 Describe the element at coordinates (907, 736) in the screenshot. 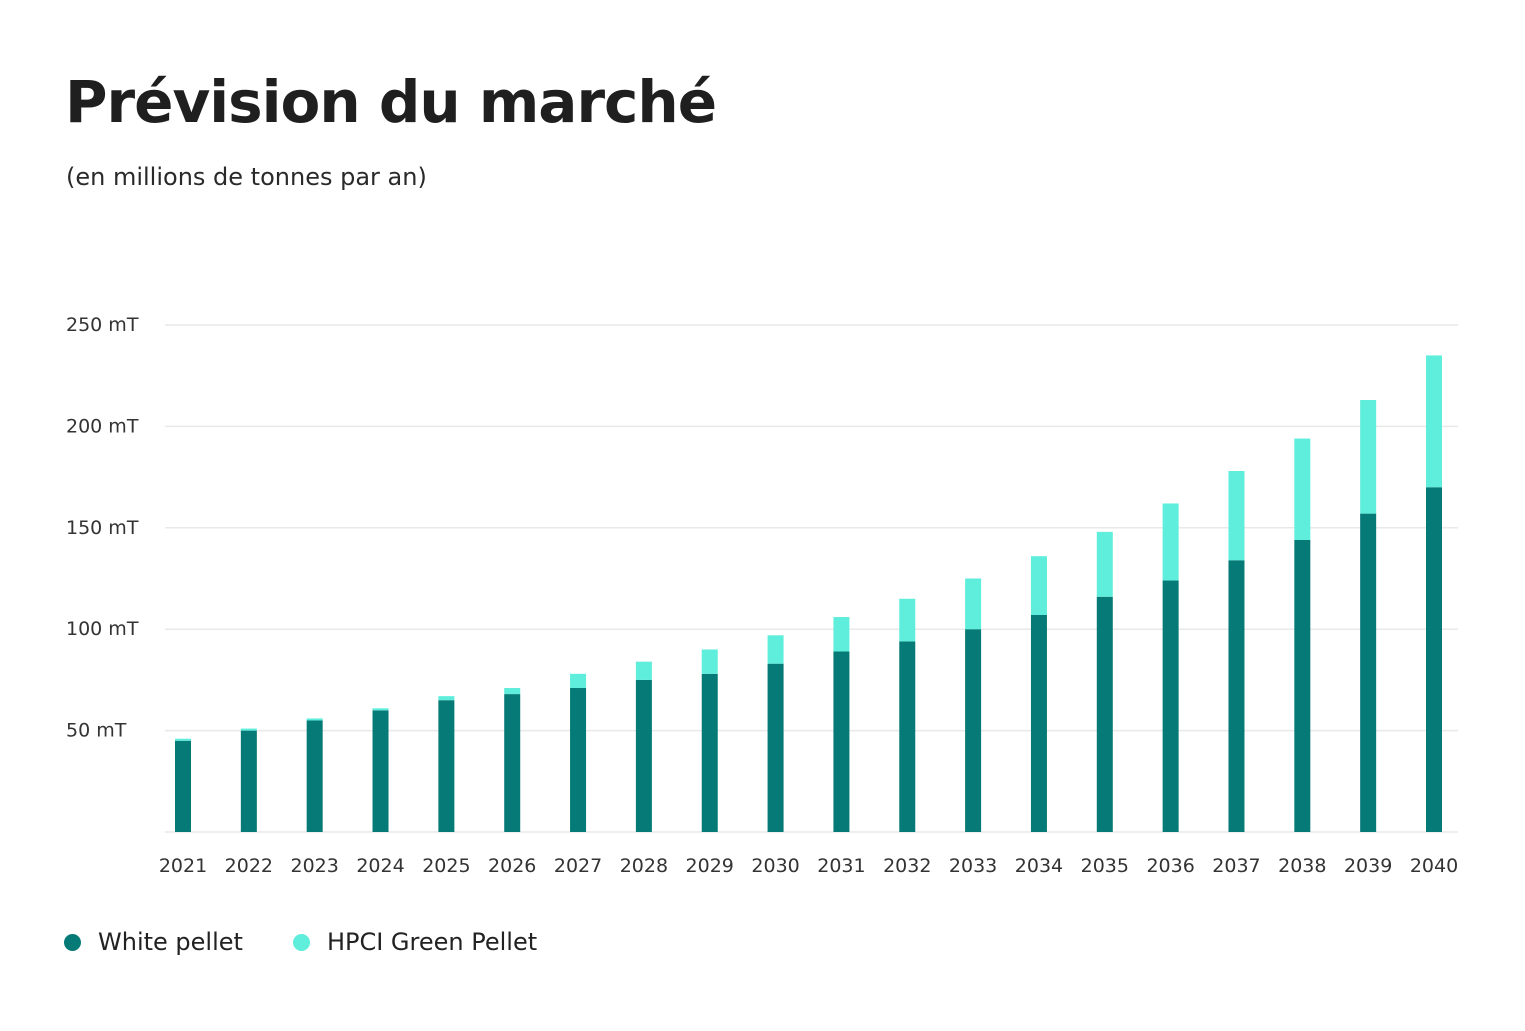

I see `bar-segment-white-pellet-2032` at that location.